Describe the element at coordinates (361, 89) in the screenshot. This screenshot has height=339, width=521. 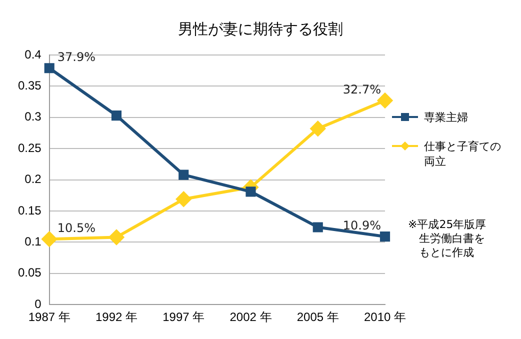
I see `data-label: 32.7%` at that location.